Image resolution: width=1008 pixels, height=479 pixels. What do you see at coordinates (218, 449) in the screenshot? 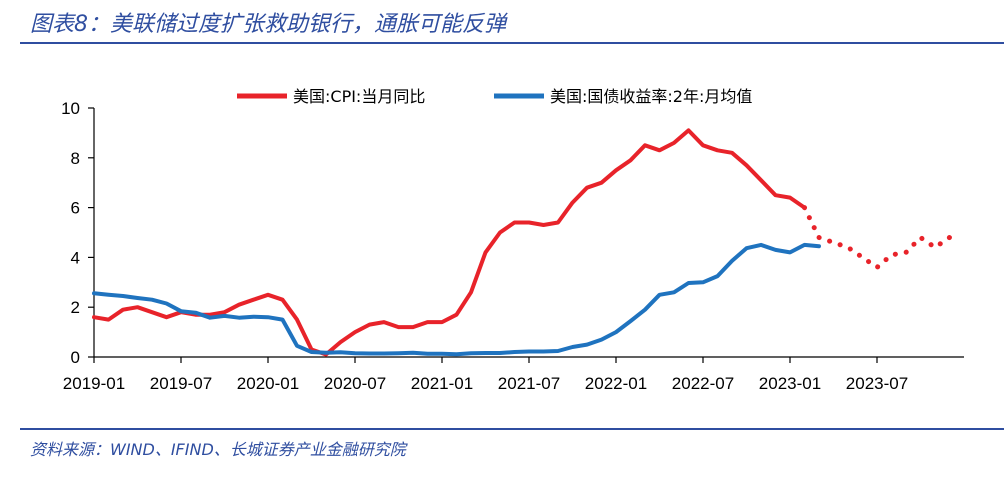
I see `source-note: 资料来源：WIND、IFIND、长城证券产业金融研究院` at bounding box center [218, 449].